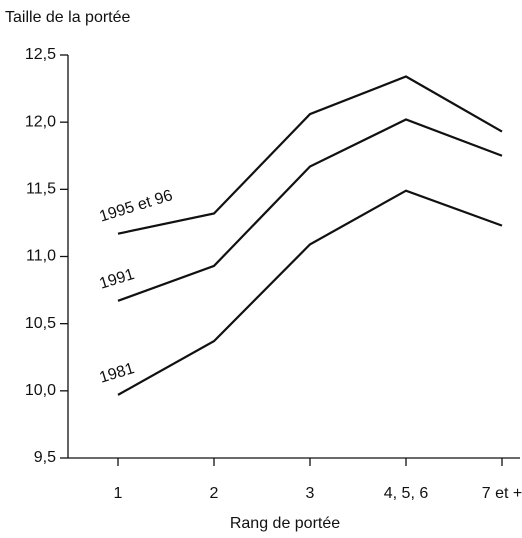 The width and height of the screenshot is (522, 538). What do you see at coordinates (40, 323) in the screenshot?
I see `y-tick-label: 10,5` at bounding box center [40, 323].